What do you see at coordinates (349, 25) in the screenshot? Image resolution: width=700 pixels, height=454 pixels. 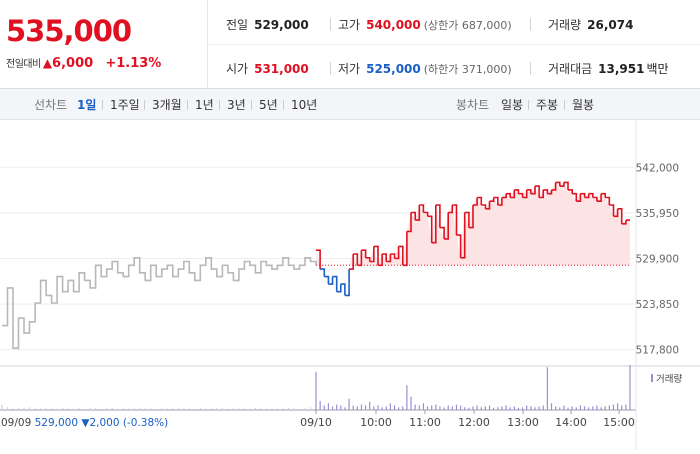 I see `stat-label: 고가` at bounding box center [349, 25].